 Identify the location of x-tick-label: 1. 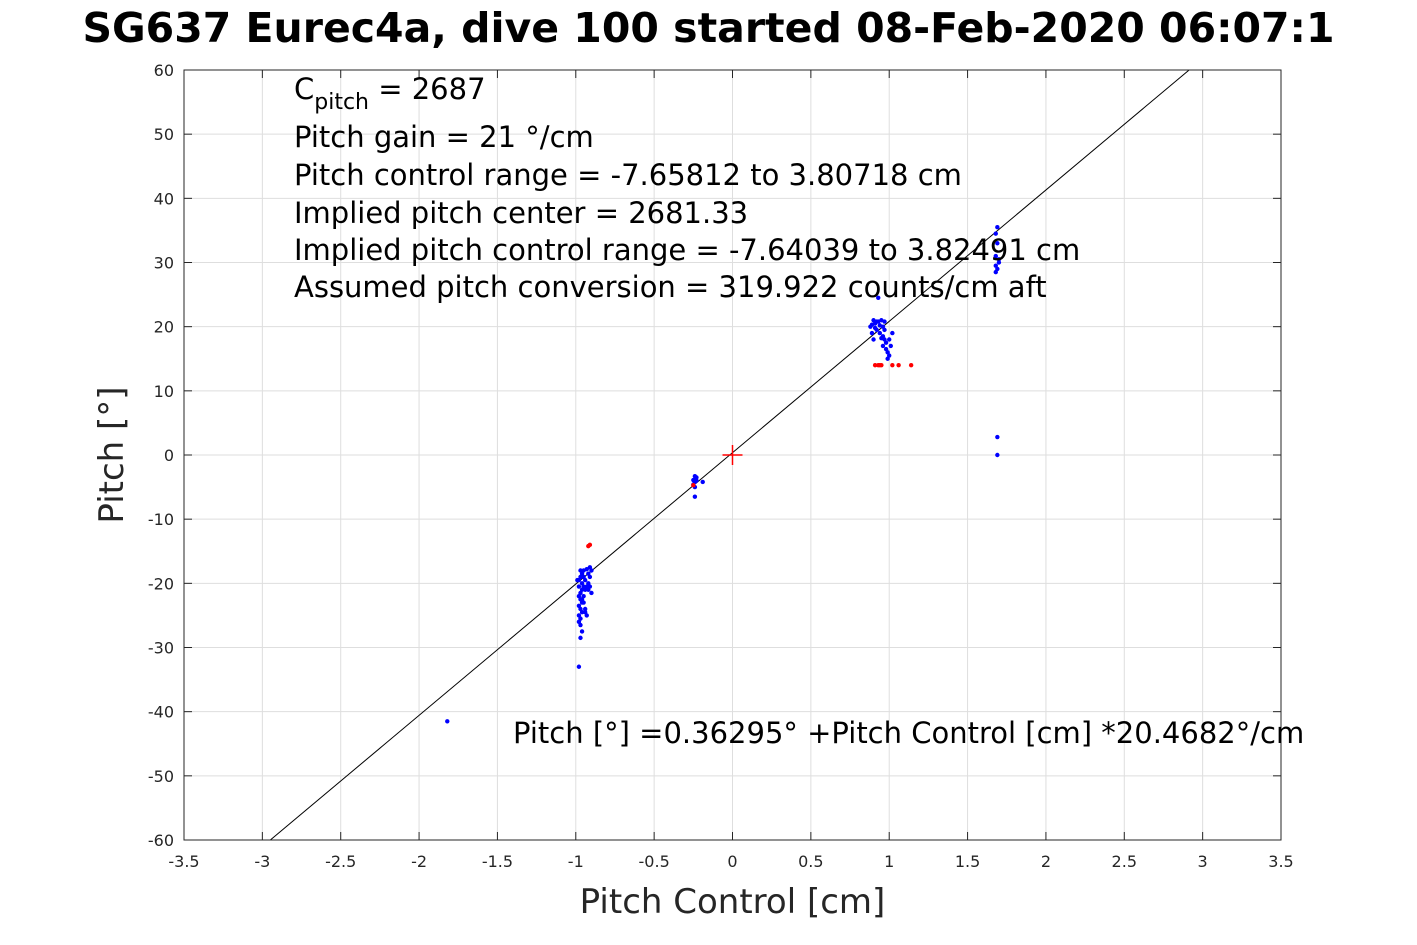
(889, 861).